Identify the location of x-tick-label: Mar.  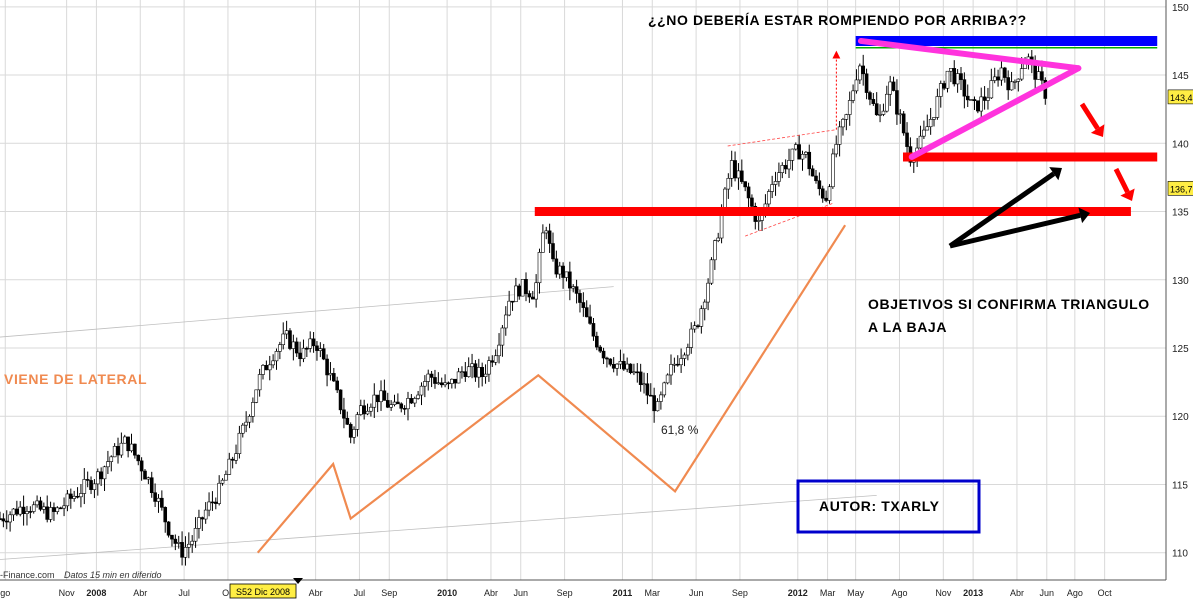
(828, 593).